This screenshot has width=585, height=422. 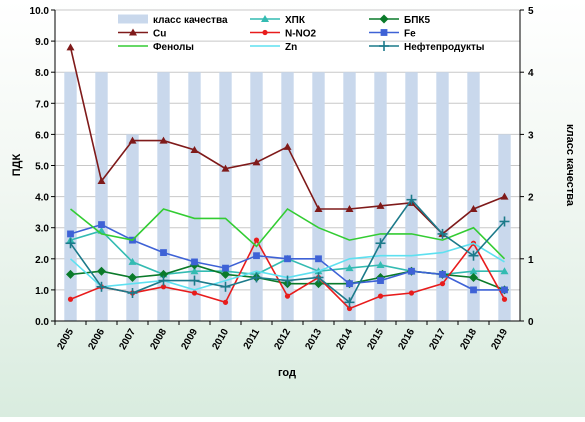 I want to click on y2-tick-label: 5, so click(x=531, y=11).